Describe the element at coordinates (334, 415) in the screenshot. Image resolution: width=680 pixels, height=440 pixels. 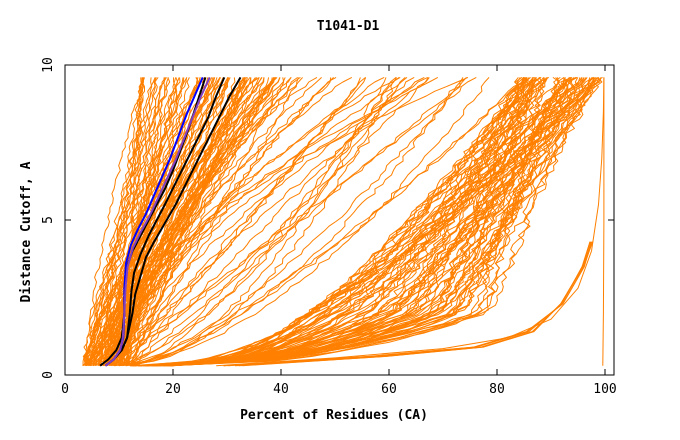
I see `x-axis-label: Percent of Residues (CA)` at that location.